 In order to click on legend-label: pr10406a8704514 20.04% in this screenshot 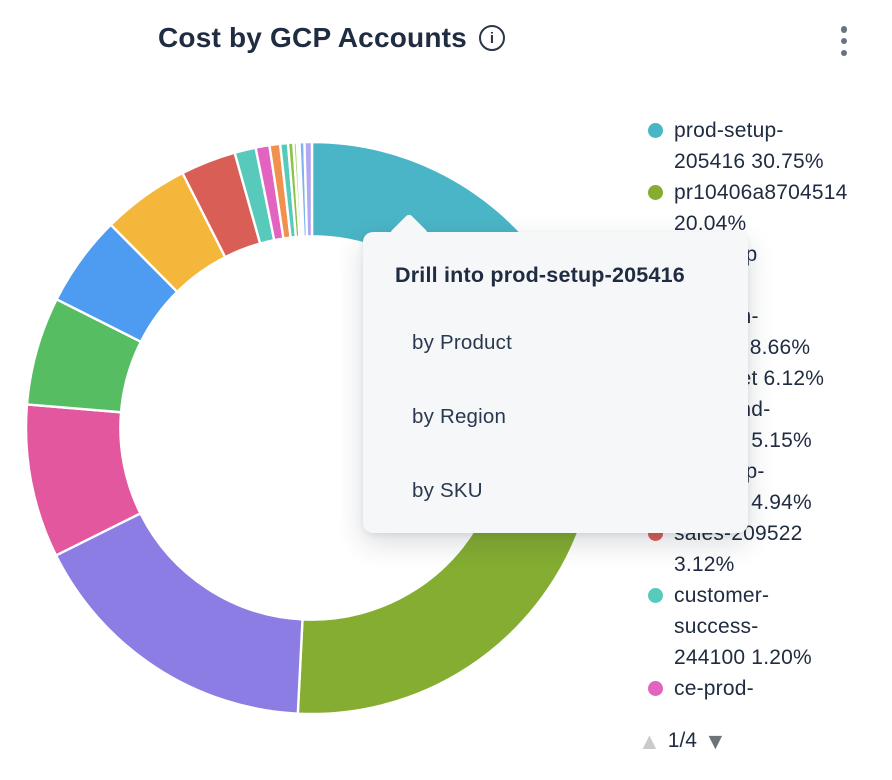, I will do `click(761, 208)`.